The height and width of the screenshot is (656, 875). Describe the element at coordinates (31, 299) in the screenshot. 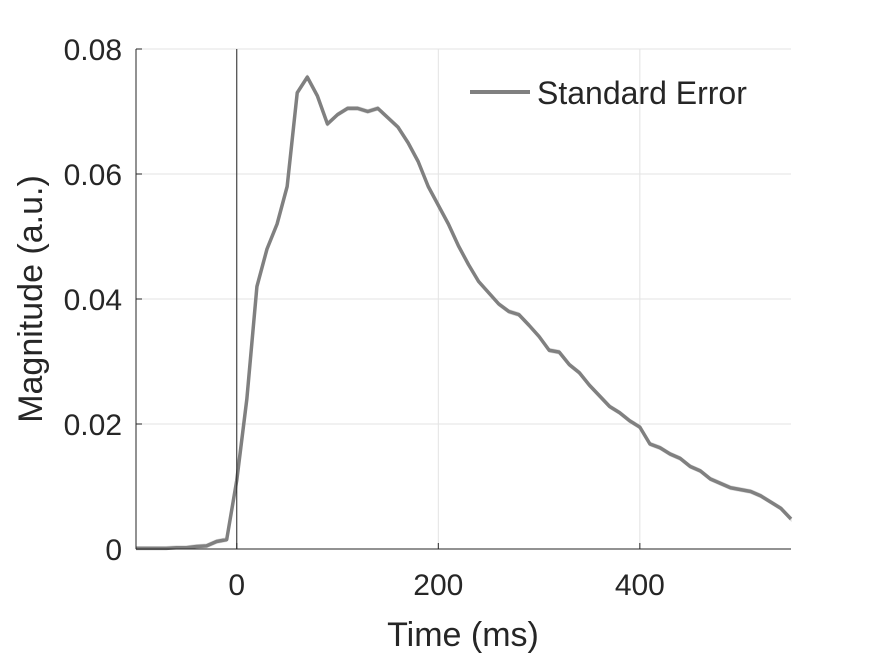

I see `y-axis-title: Magnitude (a.u.)` at that location.